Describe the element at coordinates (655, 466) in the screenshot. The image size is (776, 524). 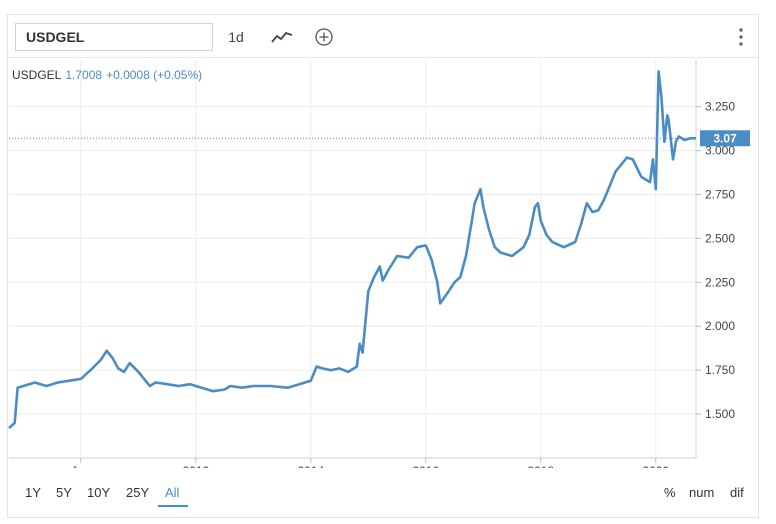
I see `x-tick-label: 2020` at that location.